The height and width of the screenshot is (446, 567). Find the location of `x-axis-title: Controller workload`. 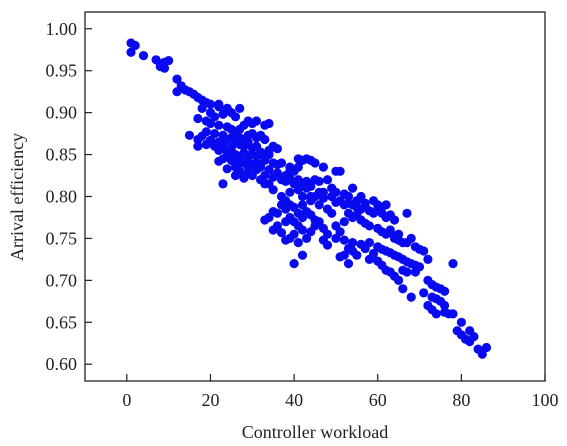

x-axis-title: Controller workload is located at coordinates (315, 432).